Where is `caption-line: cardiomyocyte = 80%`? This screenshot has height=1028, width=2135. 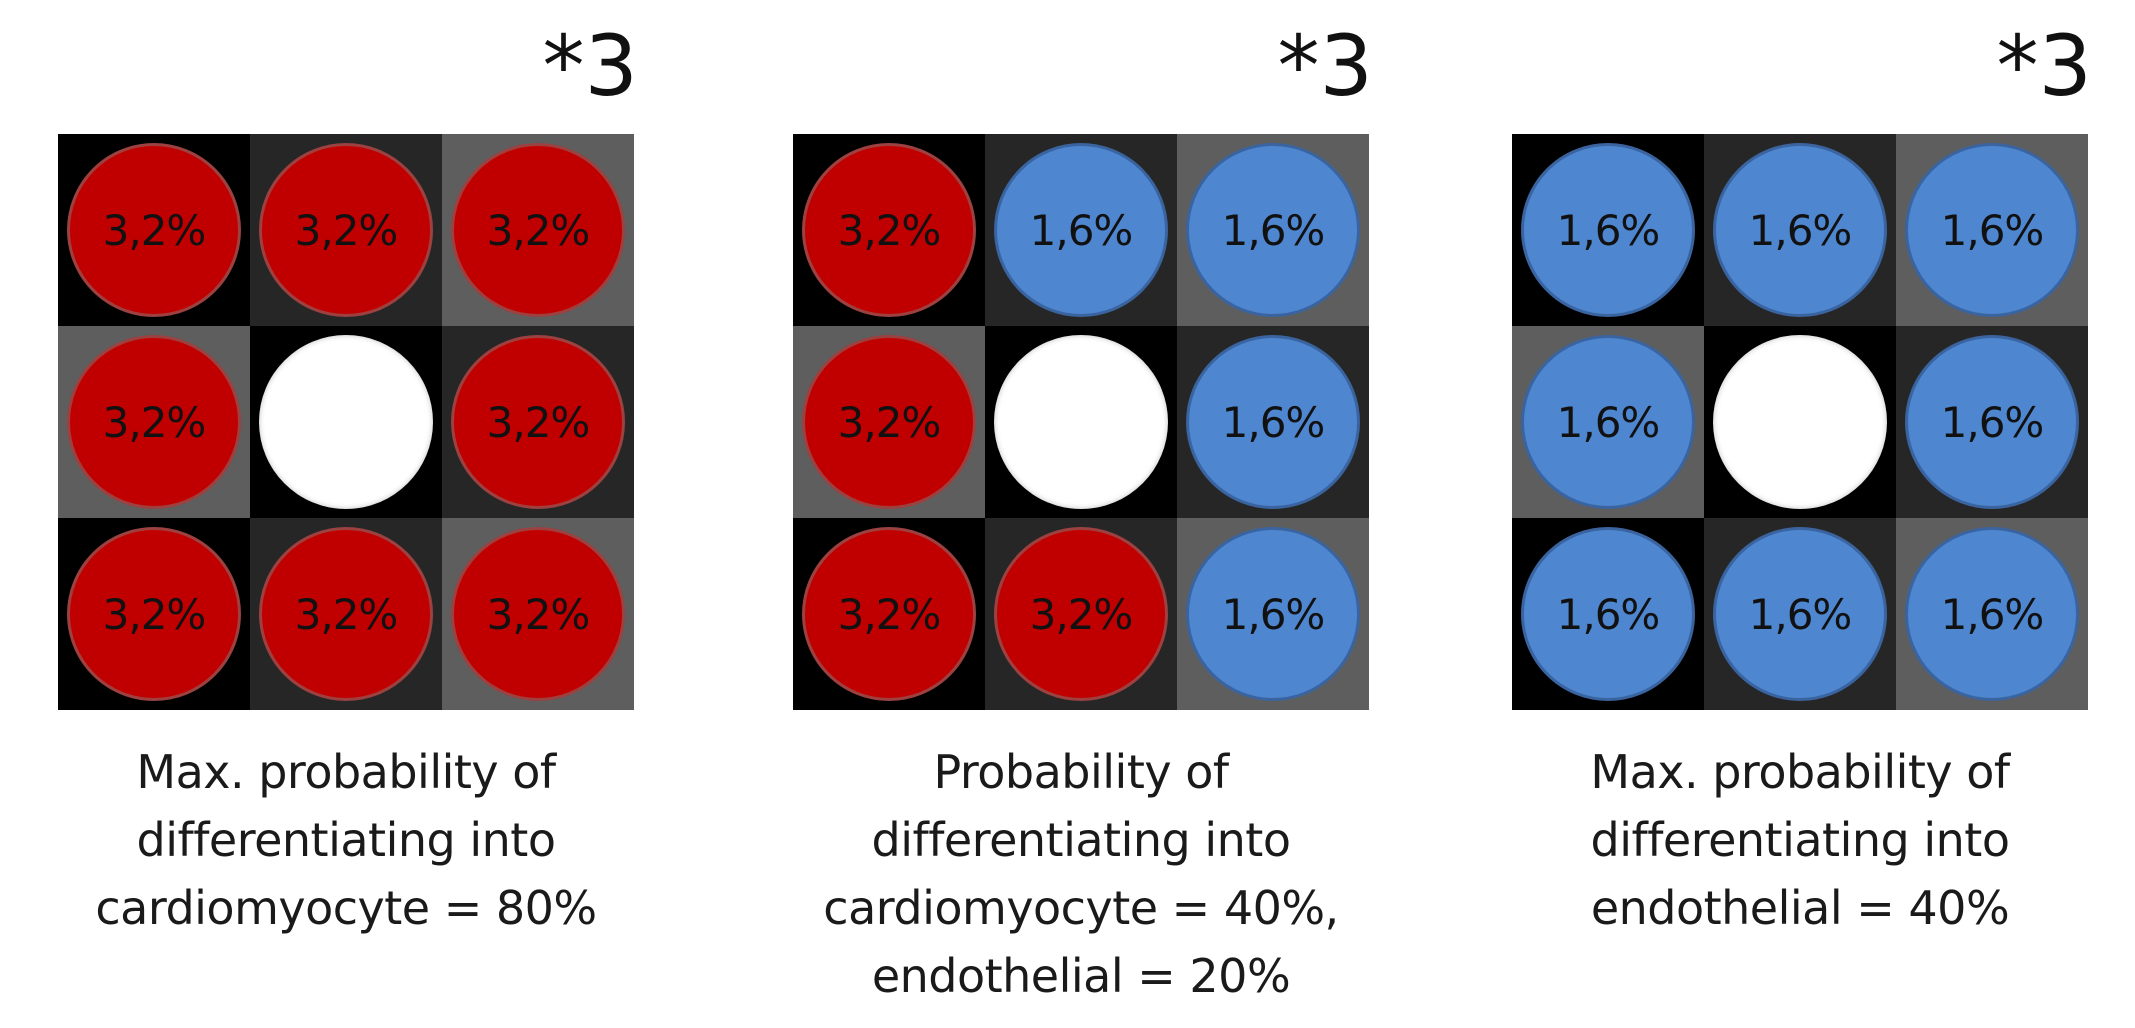 caption-line: cardiomyocyte = 80% is located at coordinates (346, 908).